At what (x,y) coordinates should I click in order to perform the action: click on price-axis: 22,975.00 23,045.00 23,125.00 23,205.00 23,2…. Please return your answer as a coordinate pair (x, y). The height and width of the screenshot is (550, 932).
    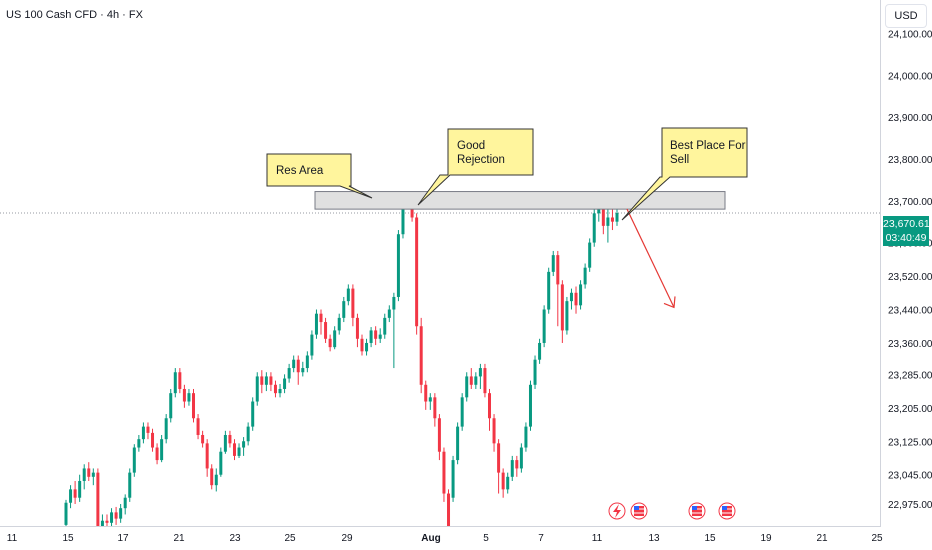
    Looking at the image, I should click on (910, 270).